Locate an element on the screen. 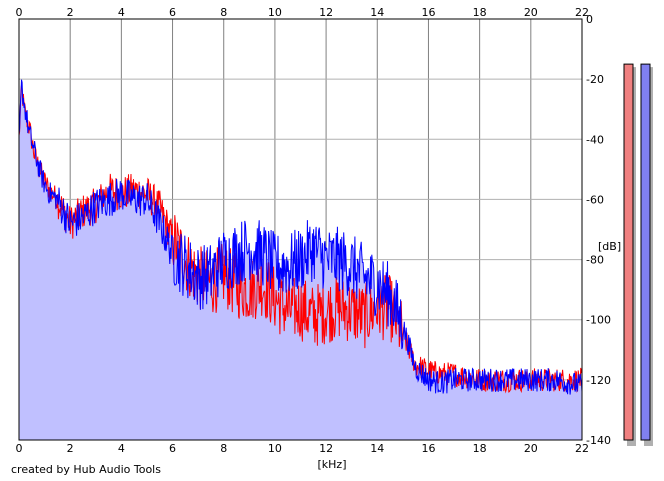  x-tick-label-bottom-11: 22 is located at coordinates (582, 448).